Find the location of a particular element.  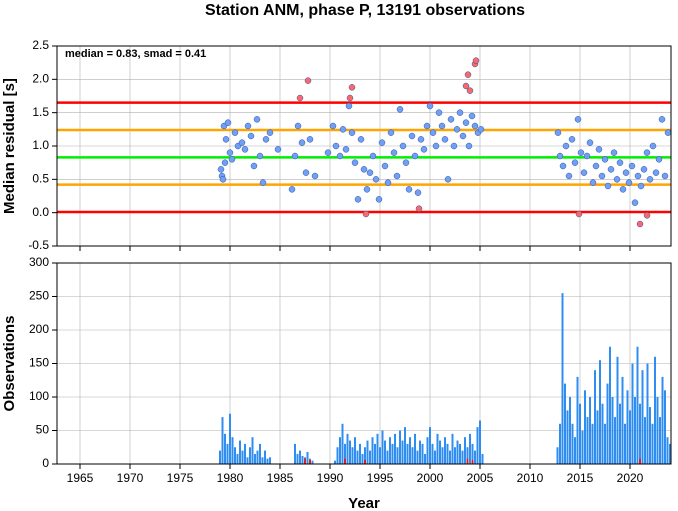

x-tick-label: 2020 is located at coordinates (630, 478).